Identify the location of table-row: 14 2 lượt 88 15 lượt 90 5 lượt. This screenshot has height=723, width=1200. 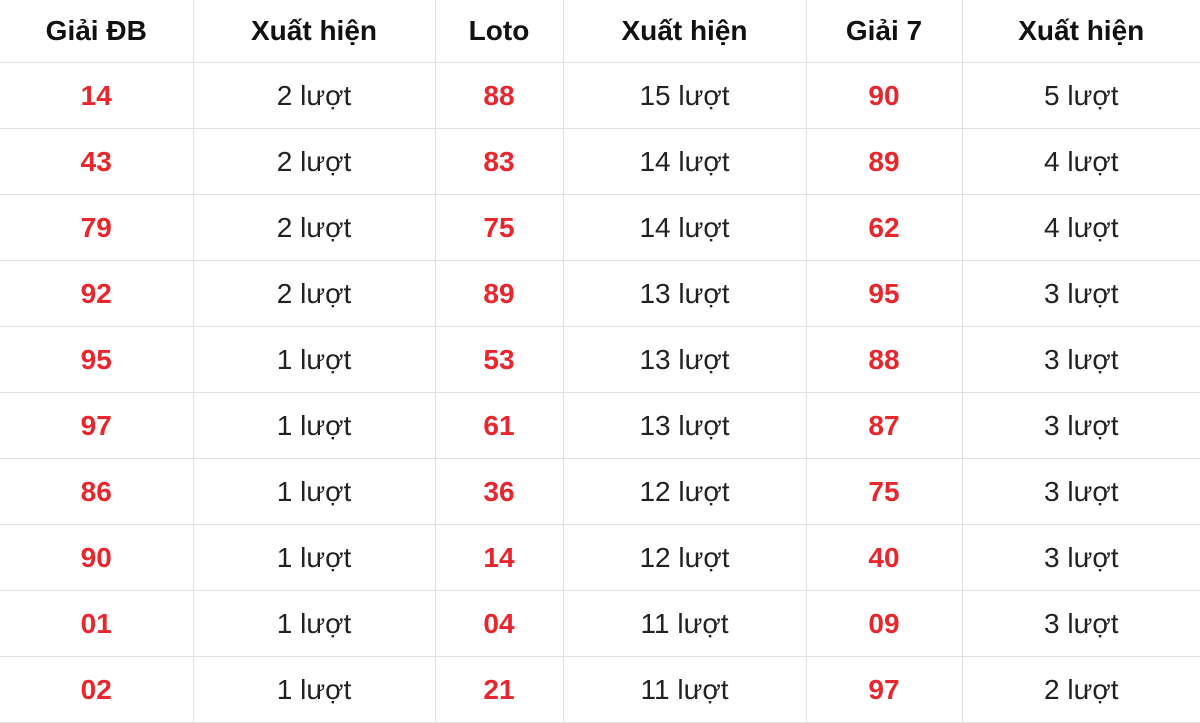
(600, 95).